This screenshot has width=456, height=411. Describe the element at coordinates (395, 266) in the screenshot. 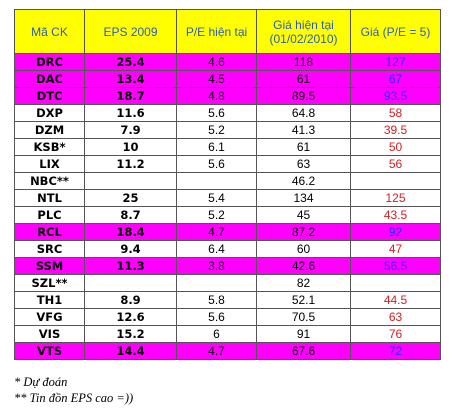

I see `fair-price-cell: 56.5` at that location.